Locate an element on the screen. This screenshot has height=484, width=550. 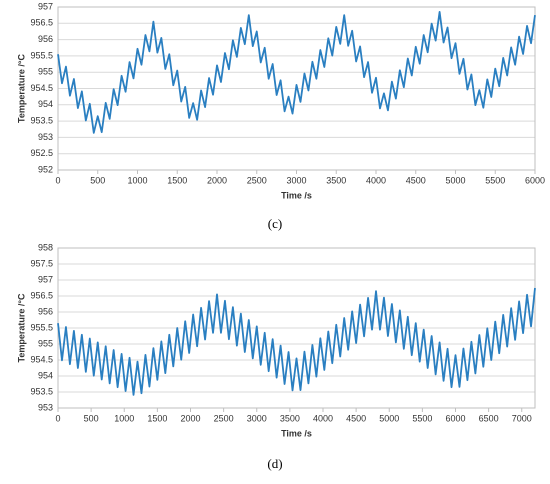
x-tick-label: 7000 is located at coordinates (522, 418).